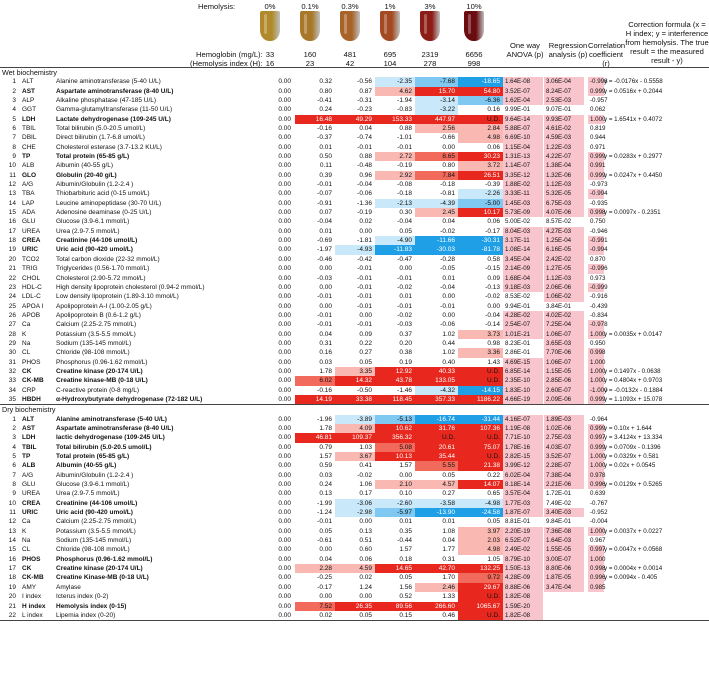 Image resolution: width=709 pixels, height=680 pixels. I want to click on analyte-name: Uric acid (90-420 umol/L), so click(94, 250).